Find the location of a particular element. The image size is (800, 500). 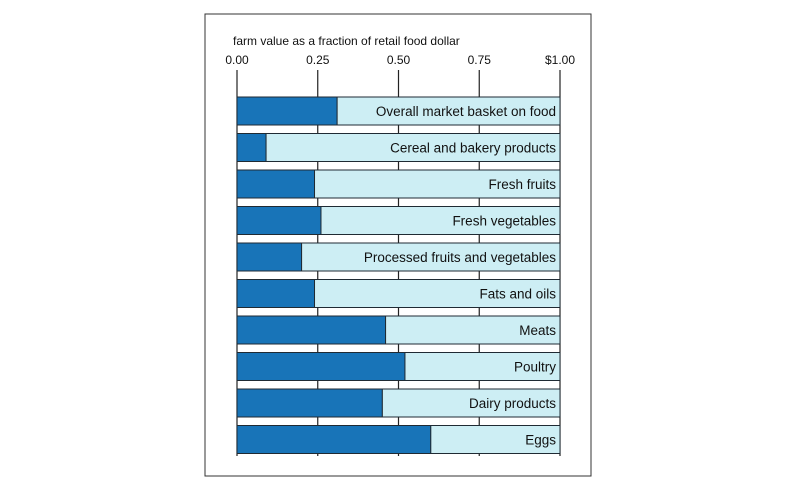

category-label: Fresh fruits is located at coordinates (522, 184).